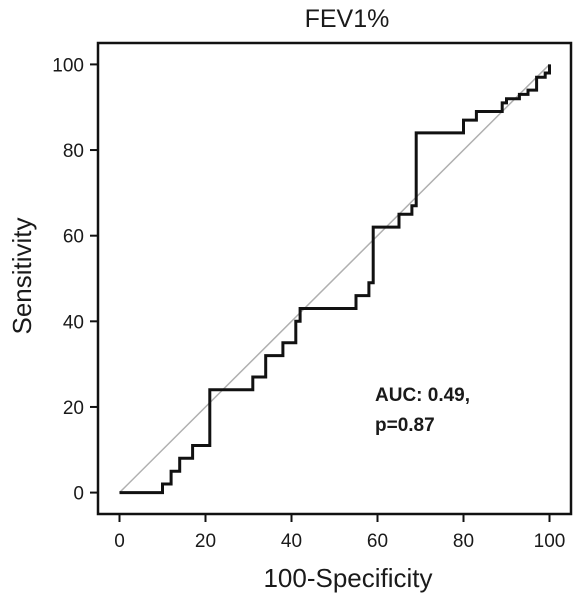 Image resolution: width=582 pixels, height=601 pixels. Describe the element at coordinates (550, 541) in the screenshot. I see `x-tick-label: 100` at that location.